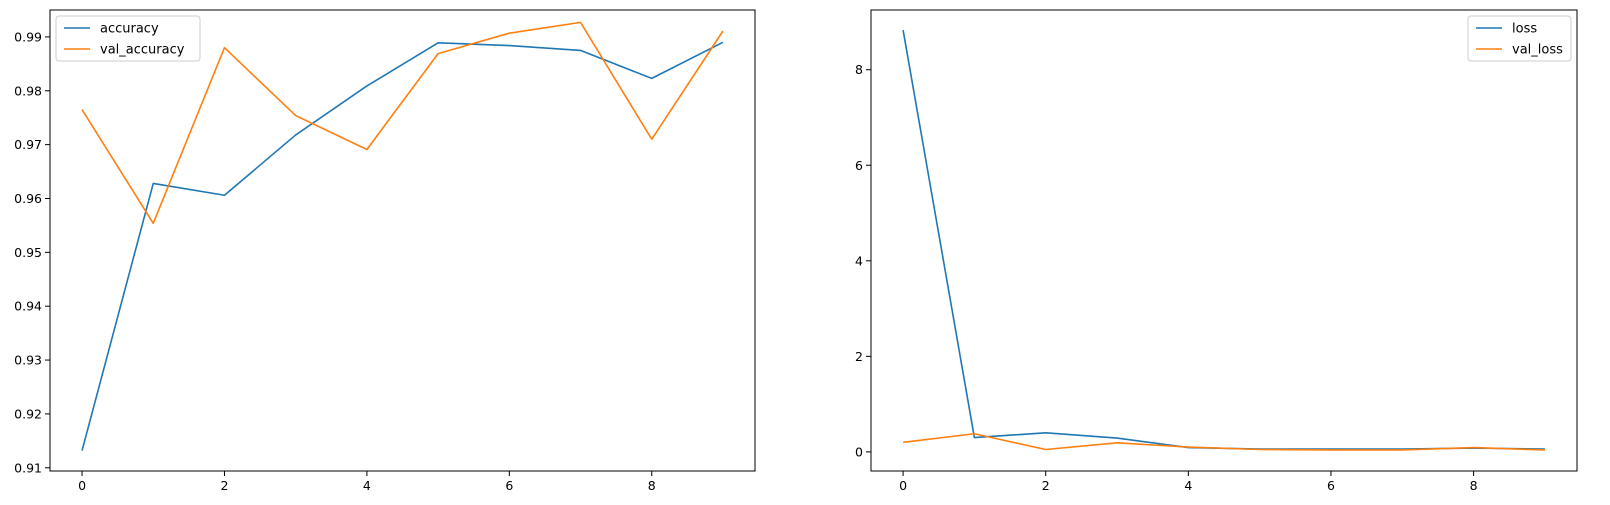 Image resolution: width=1610 pixels, height=505 pixels. I want to click on y-tick-label: 0.98, so click(28, 90).